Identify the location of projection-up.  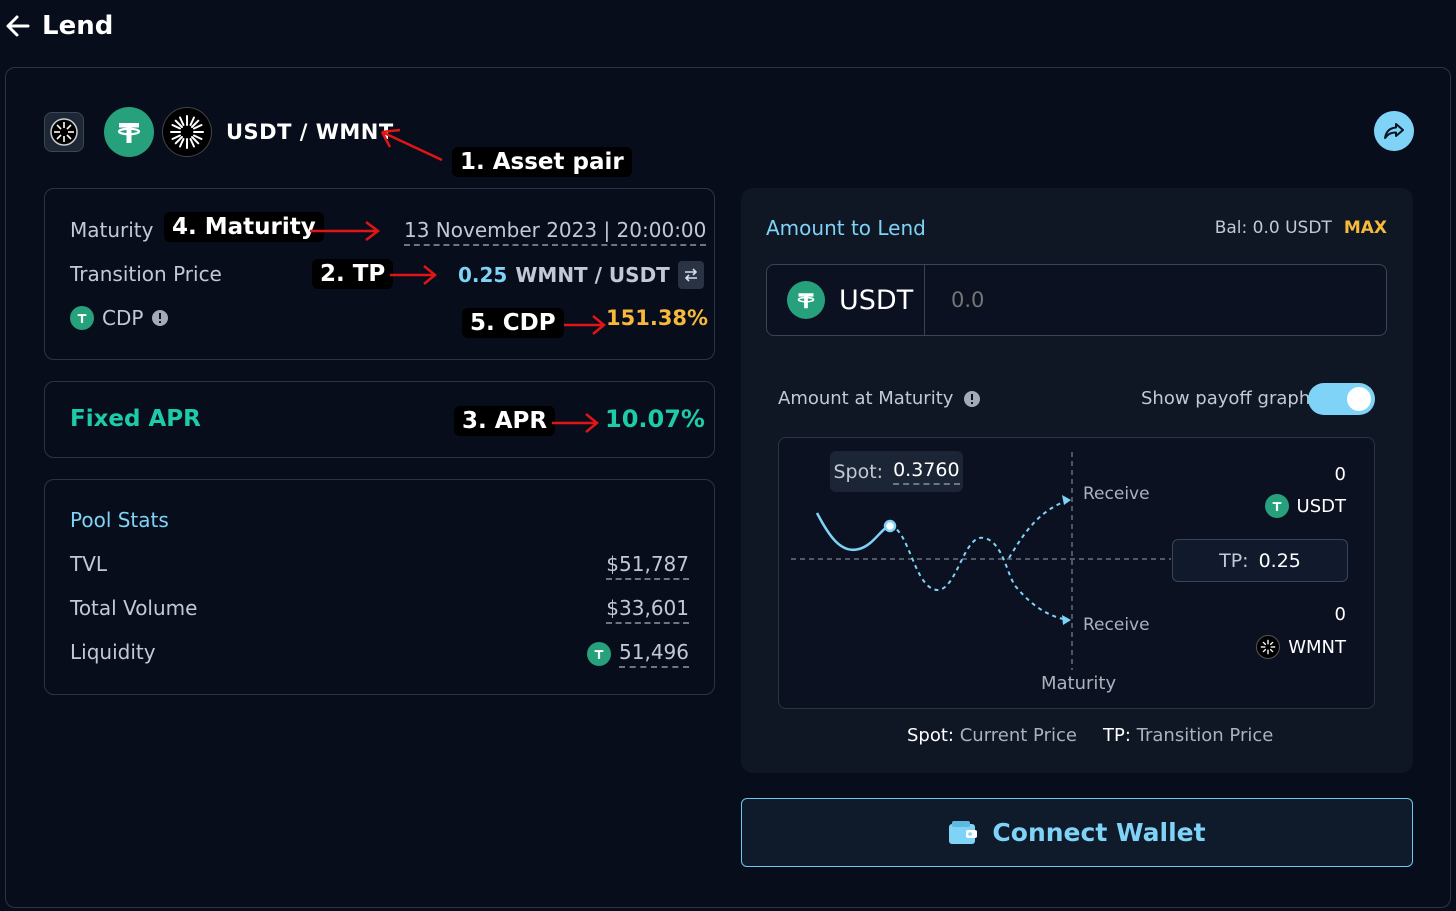
(1039, 529).